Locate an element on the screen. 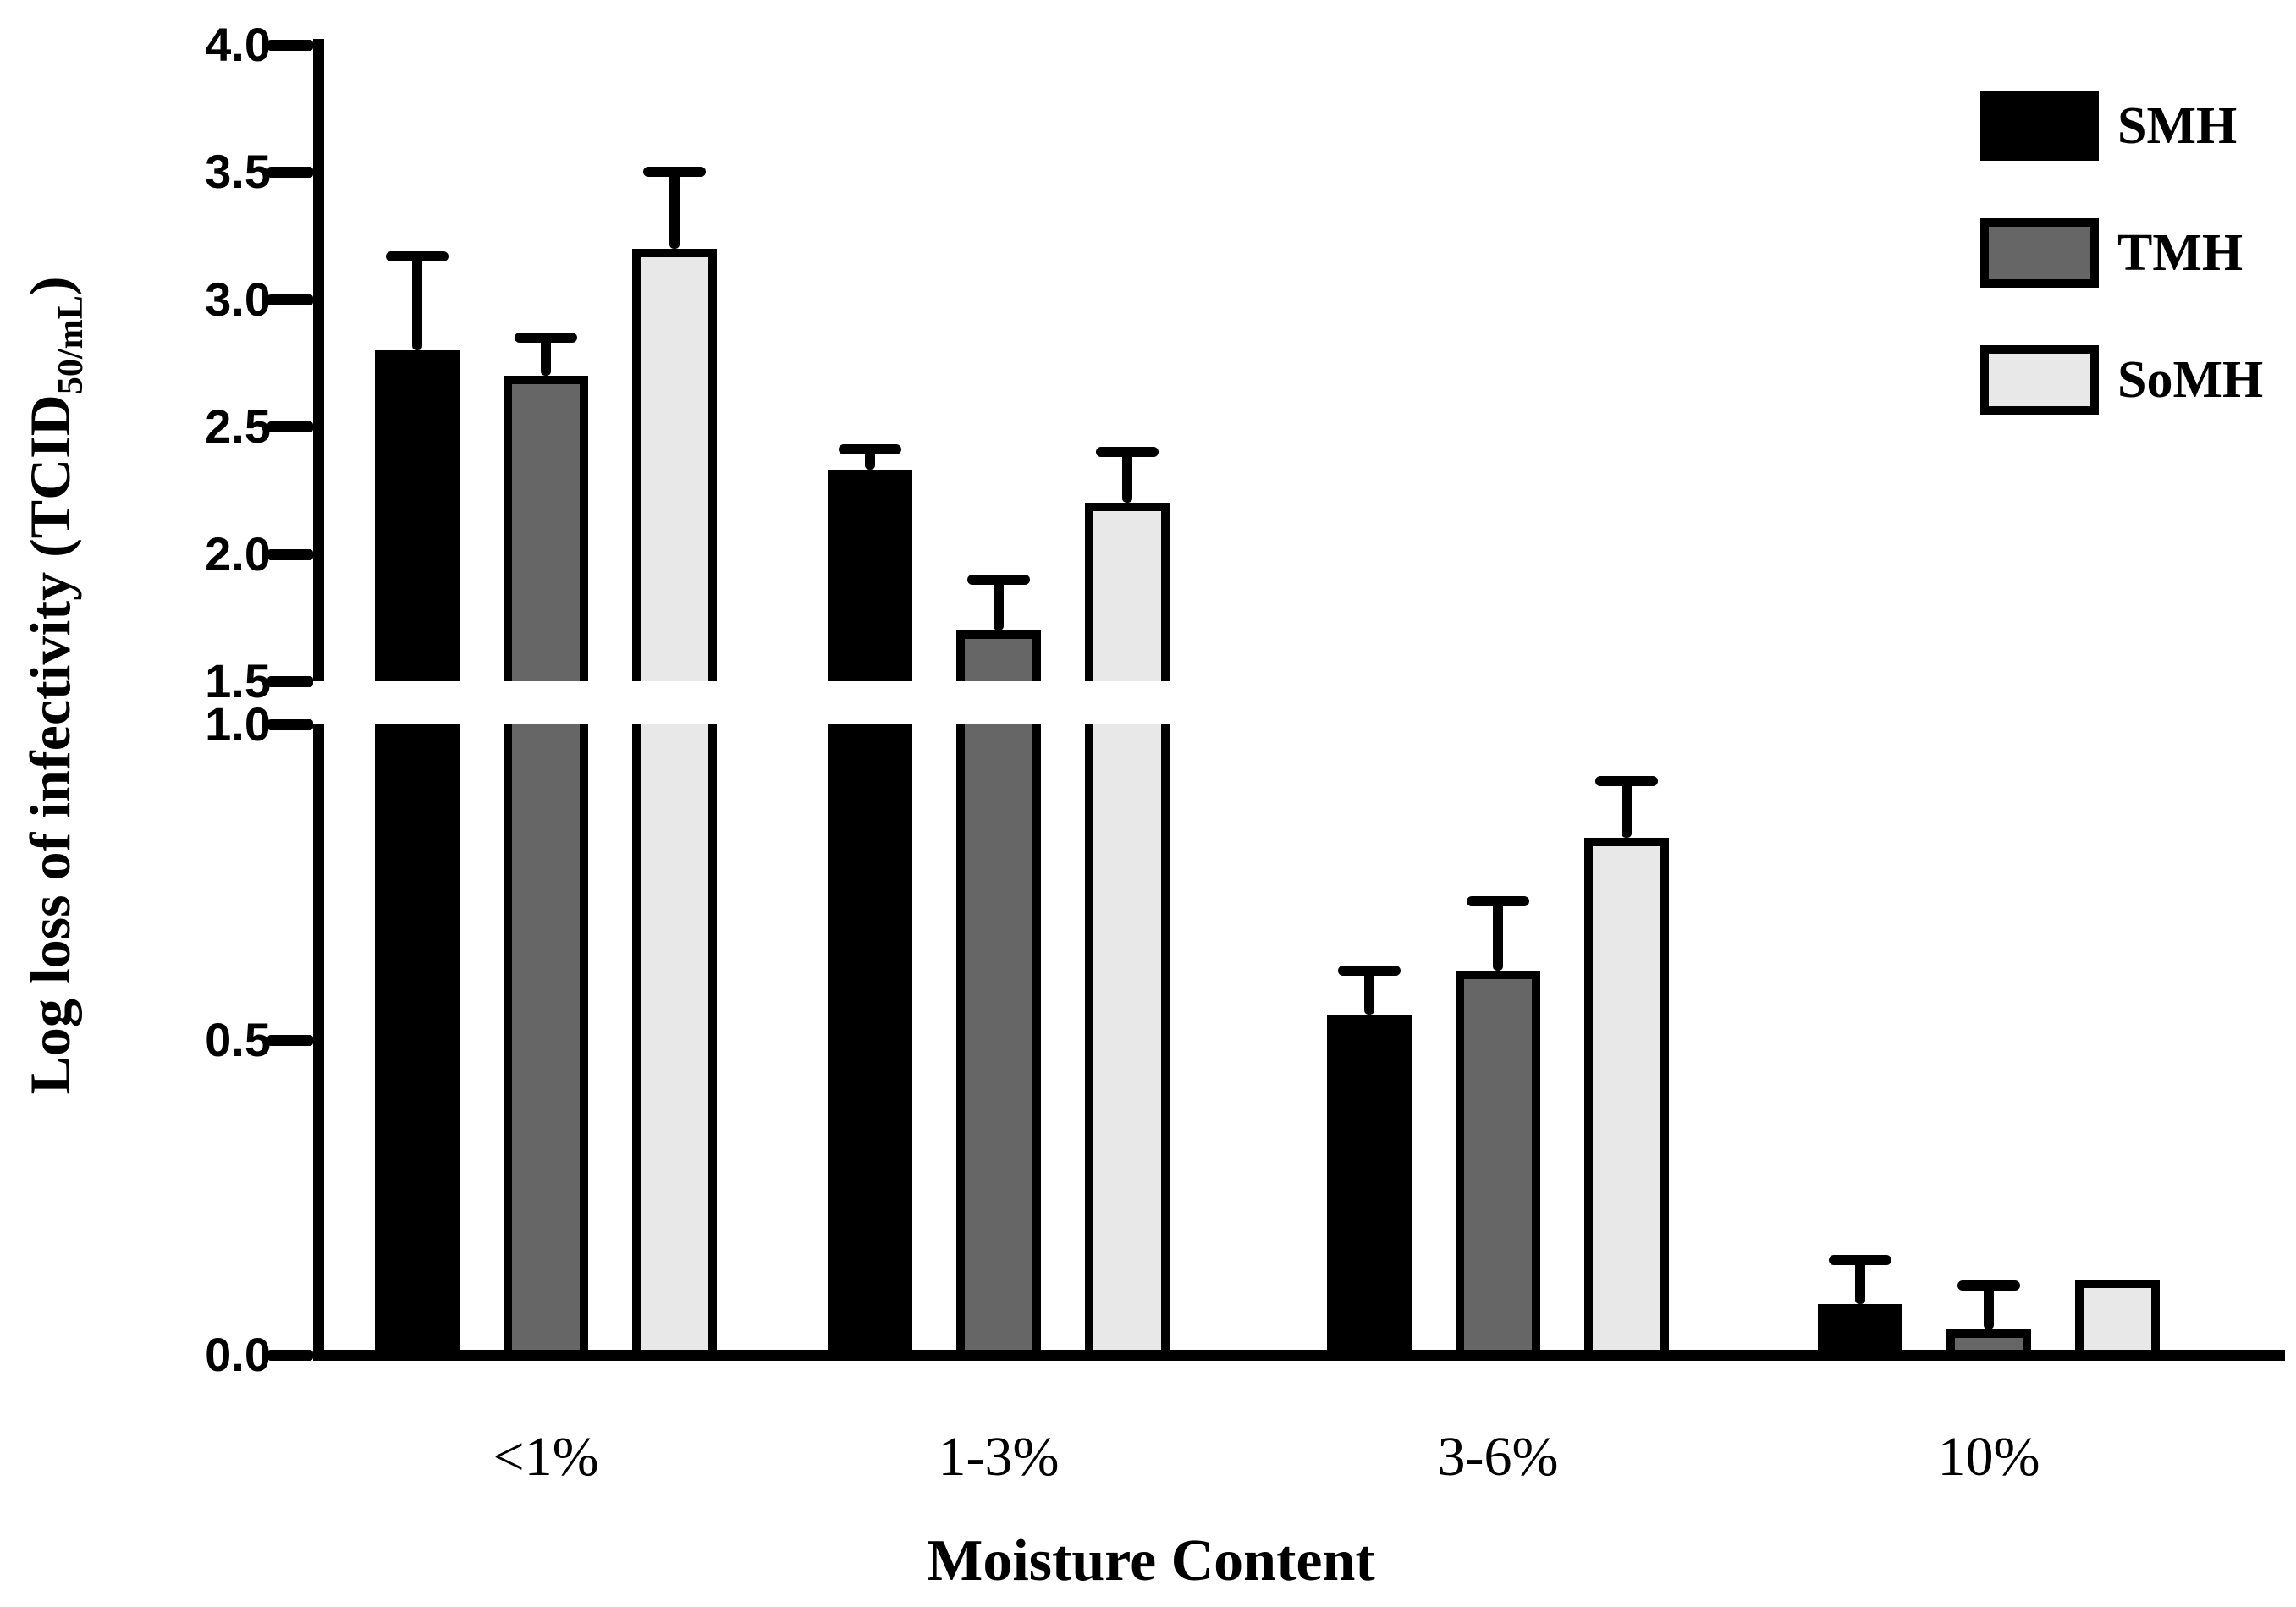 This screenshot has height=1607, width=2296. error-whisker-tmh-<1% is located at coordinates (546, 357).